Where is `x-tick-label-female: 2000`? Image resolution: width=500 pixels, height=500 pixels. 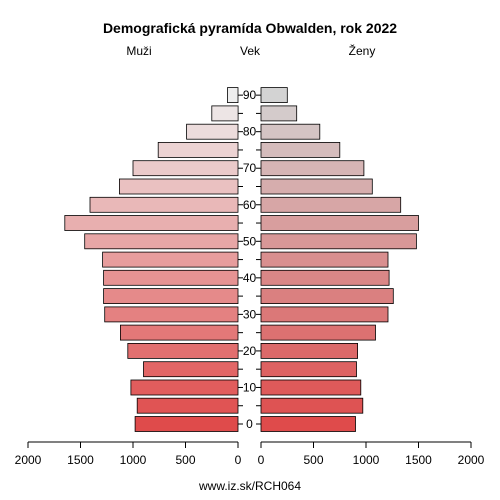
x-tick-label-female: 2000 is located at coordinates (471, 460).